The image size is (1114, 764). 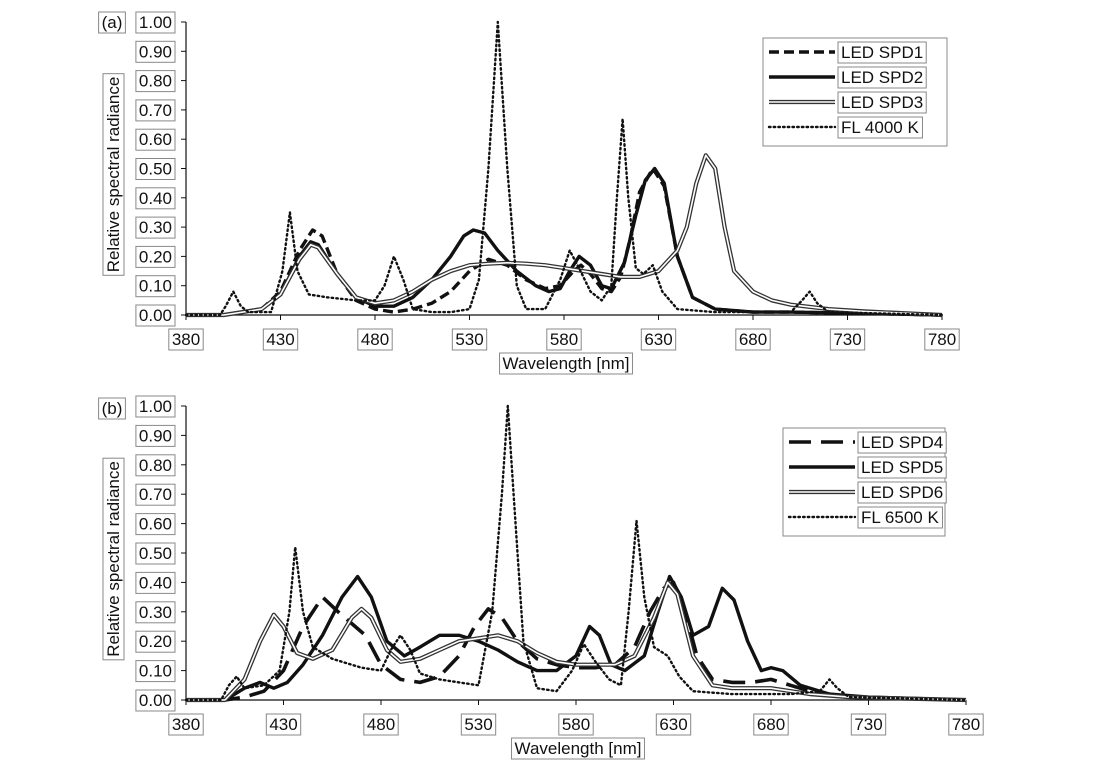 I want to click on x-tick-label: 480, so click(x=381, y=724).